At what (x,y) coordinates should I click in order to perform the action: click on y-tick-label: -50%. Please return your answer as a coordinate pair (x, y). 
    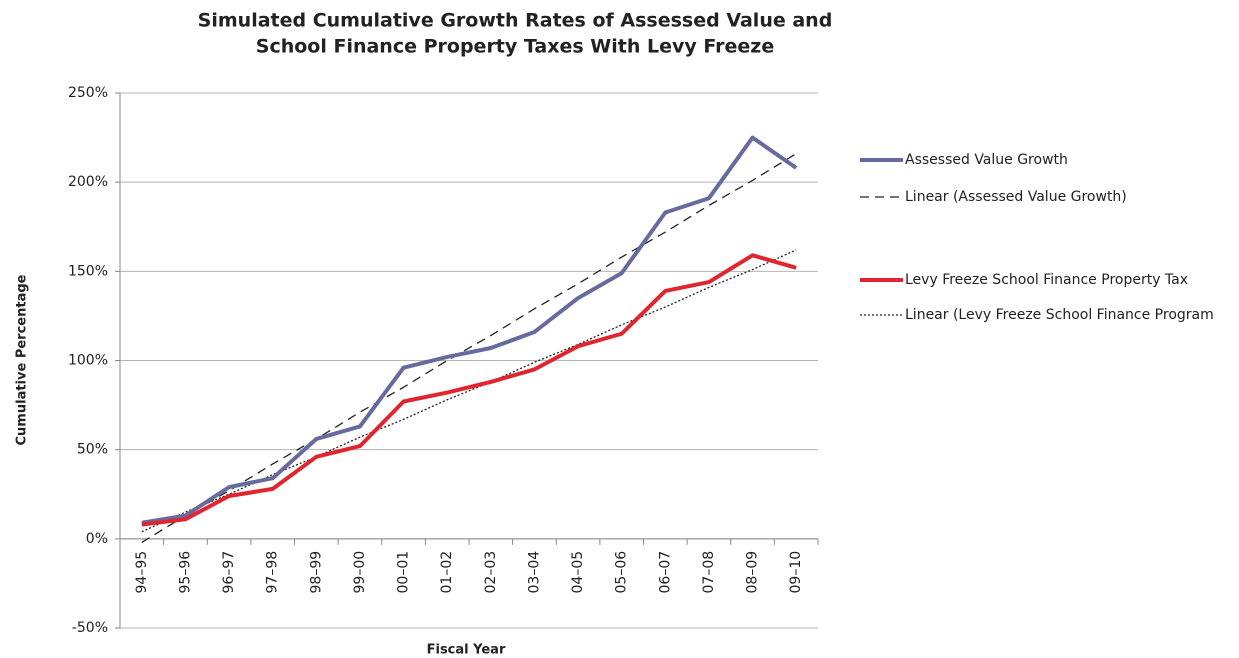
    Looking at the image, I should click on (90, 628).